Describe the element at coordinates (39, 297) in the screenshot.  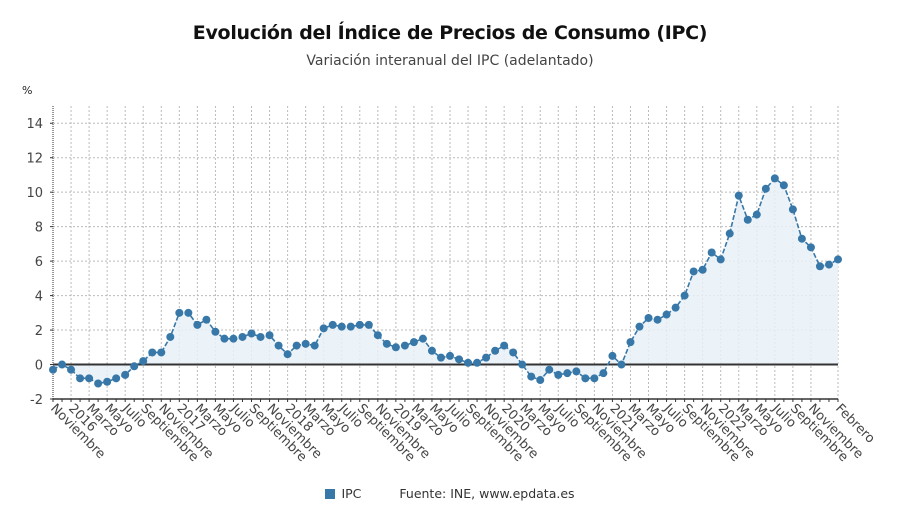
I see `y-tick-label: 4` at that location.